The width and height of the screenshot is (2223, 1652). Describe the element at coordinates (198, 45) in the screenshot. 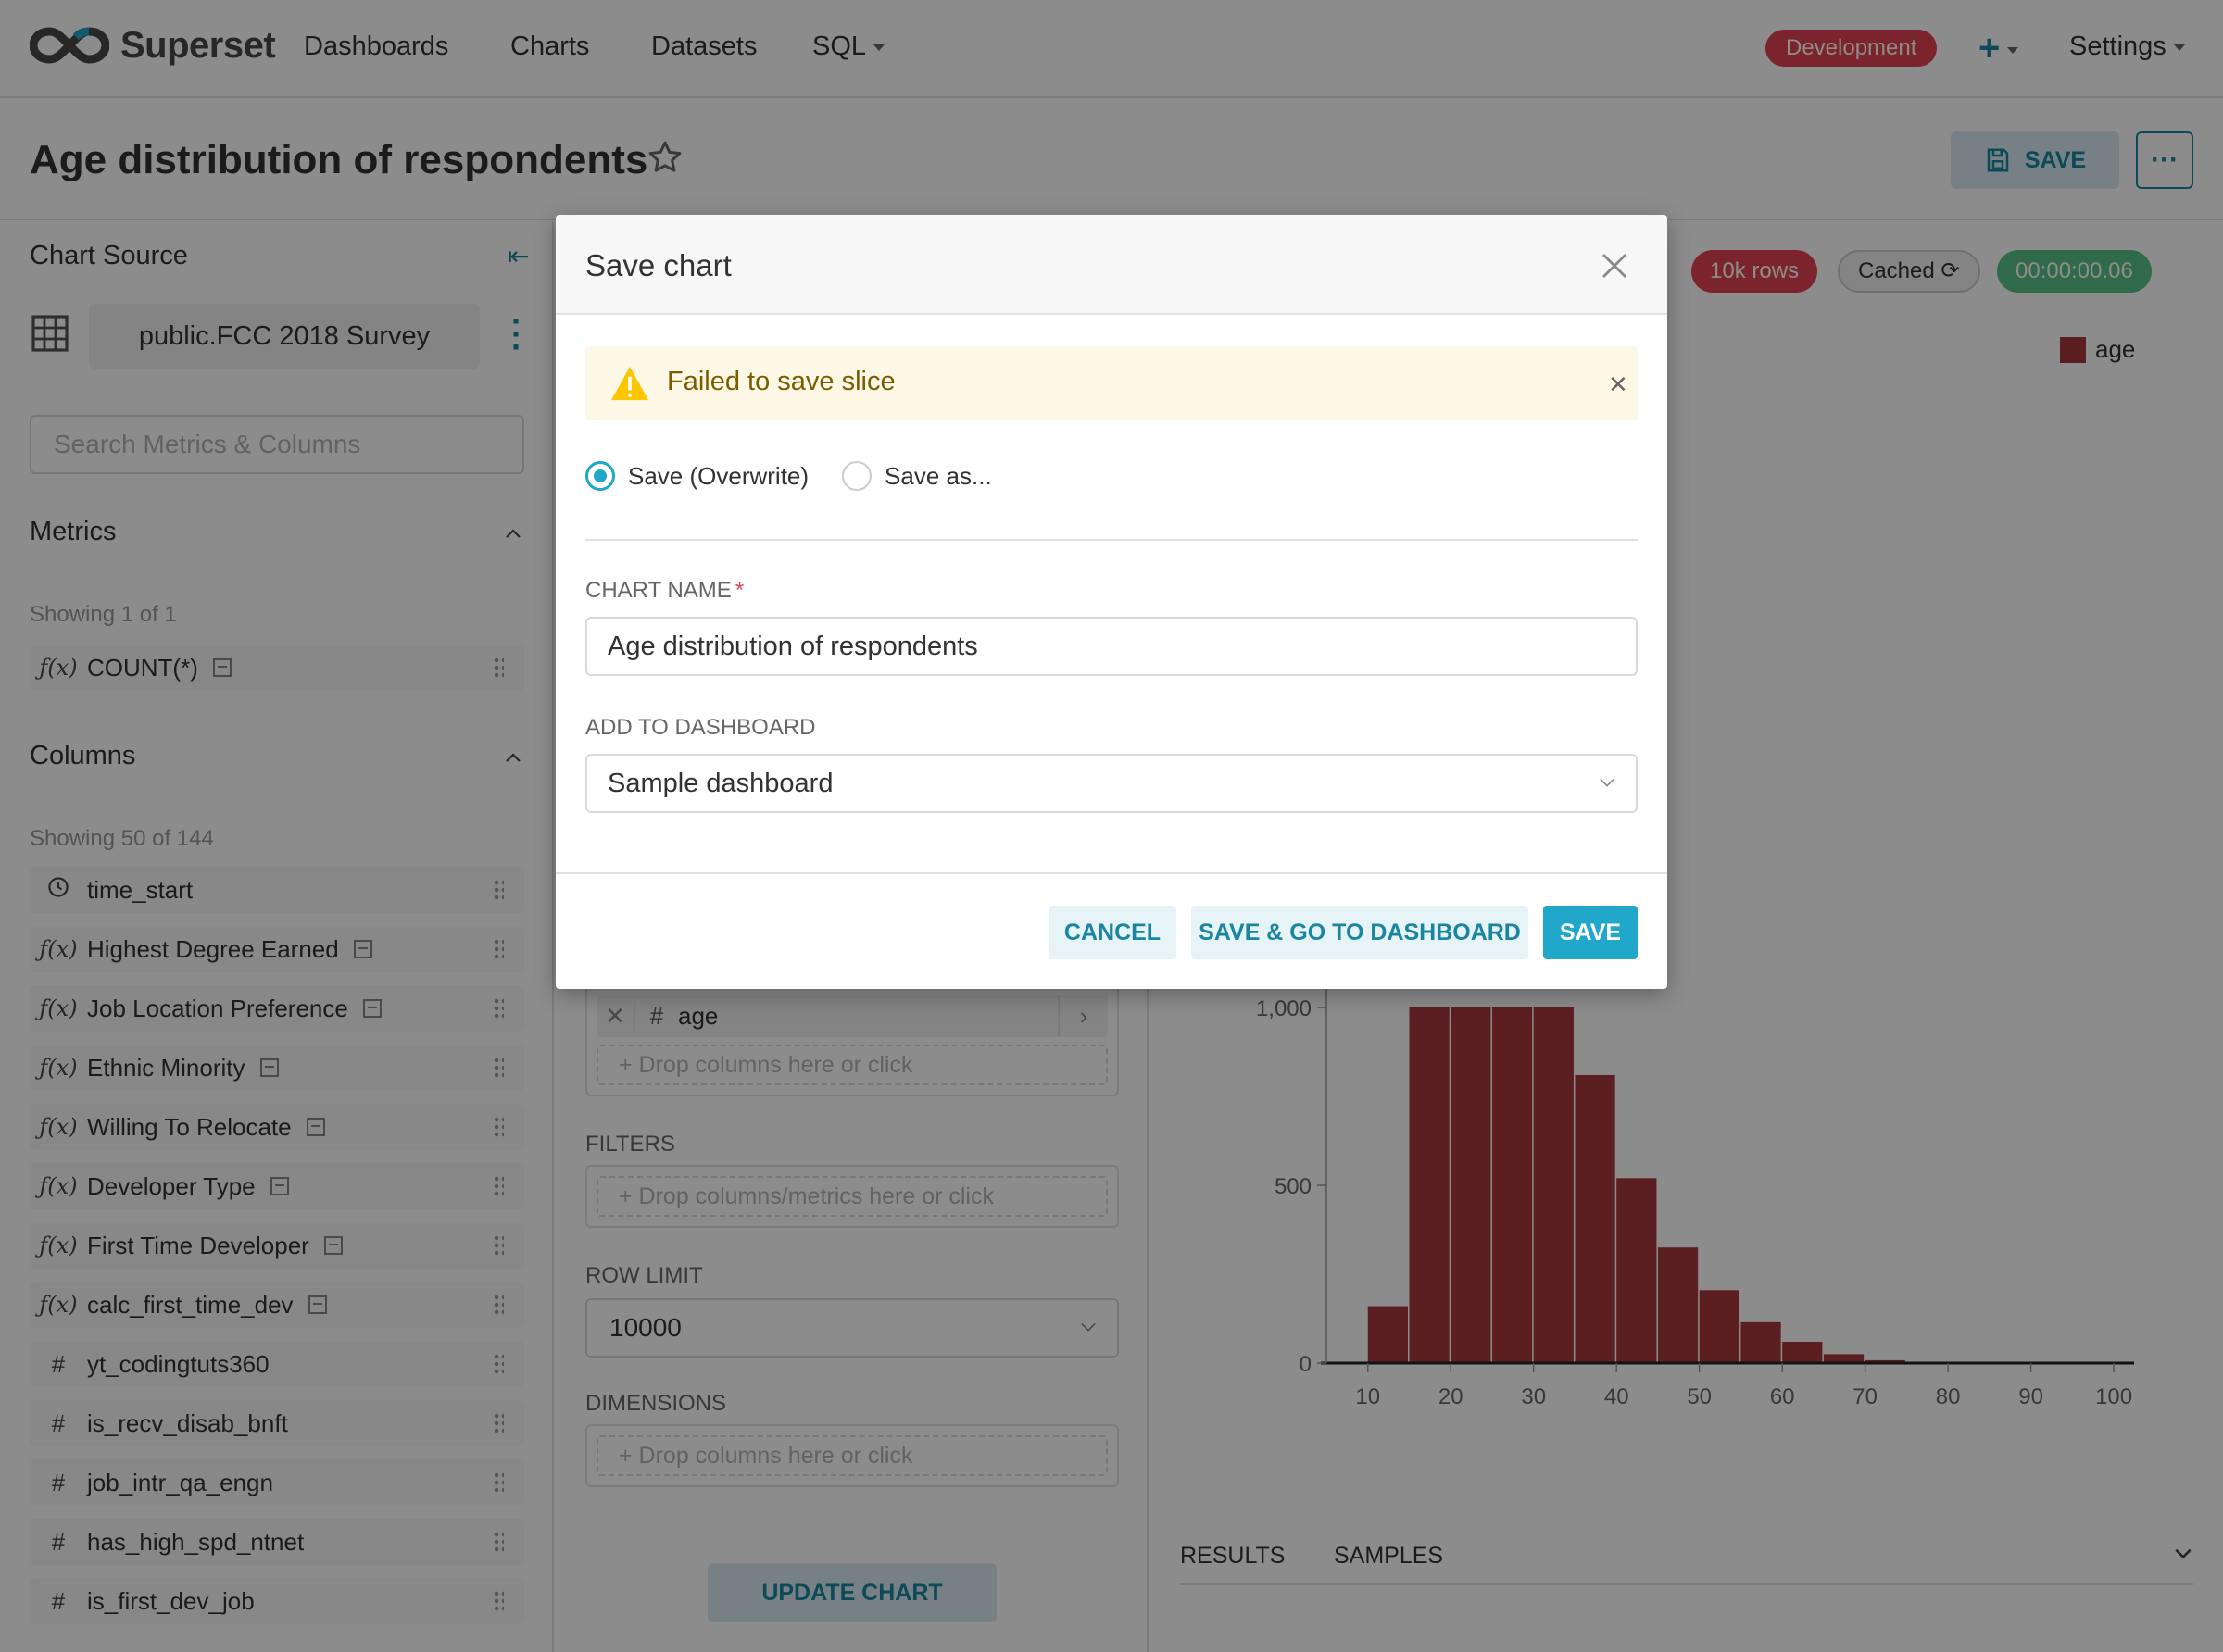

I see `brand-name: Superset` at that location.